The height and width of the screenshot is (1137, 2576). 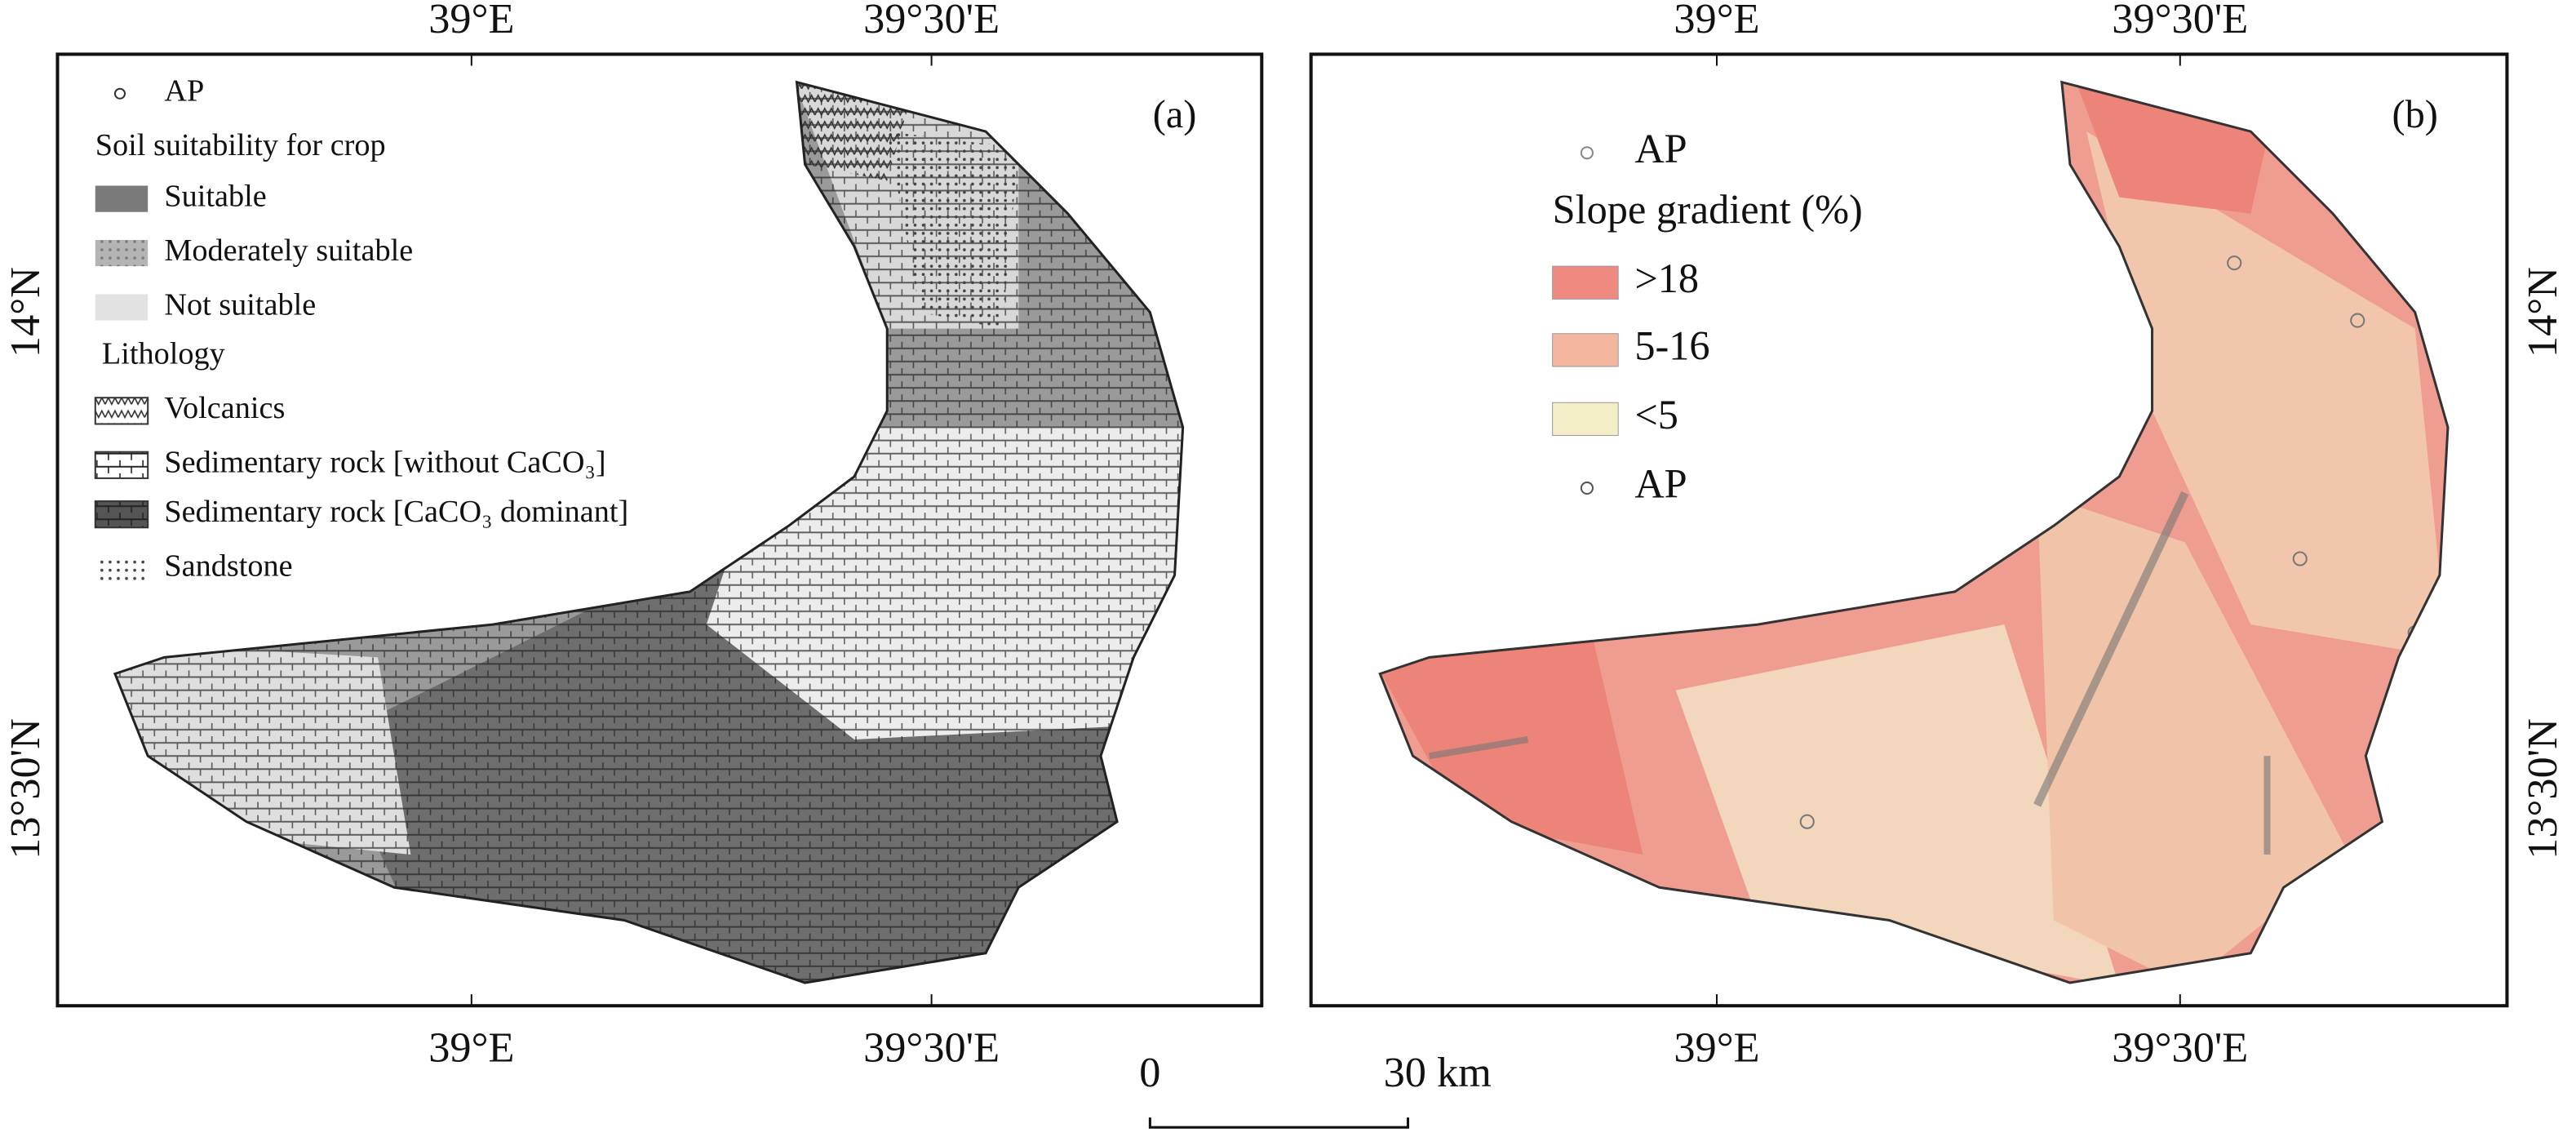 I want to click on panel-label: (b), so click(x=2415, y=114).